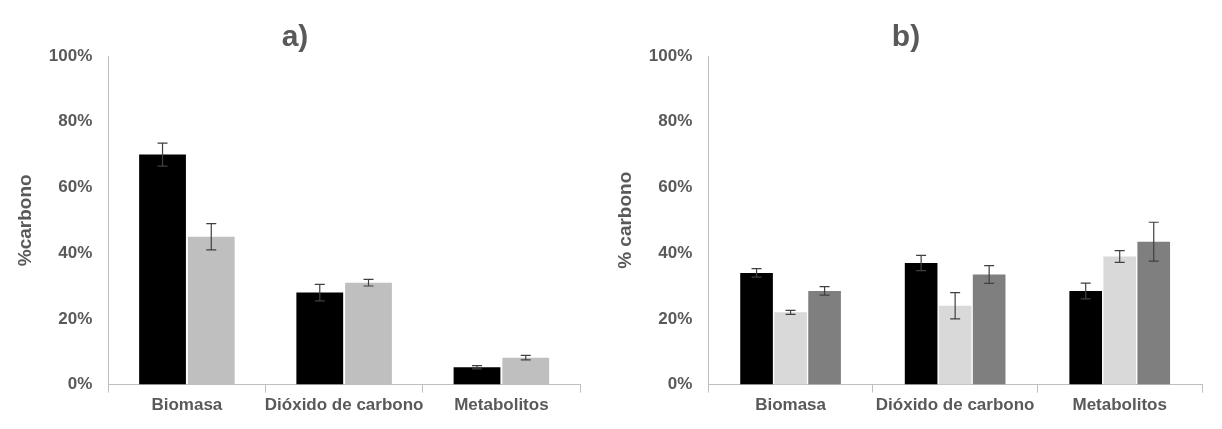 This screenshot has width=1222, height=429. What do you see at coordinates (624, 220) in the screenshot?
I see `y-axis-title: % carbono` at bounding box center [624, 220].